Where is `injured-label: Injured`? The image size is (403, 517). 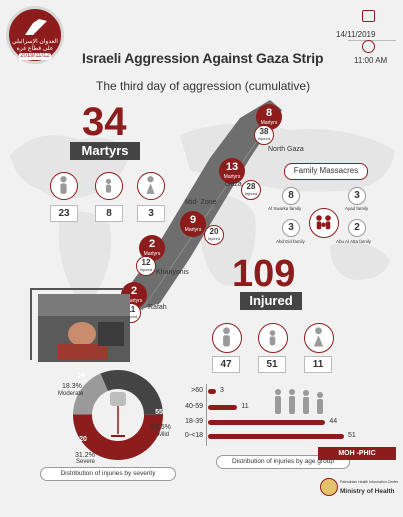 injured-label: Injured is located at coordinates (271, 301).